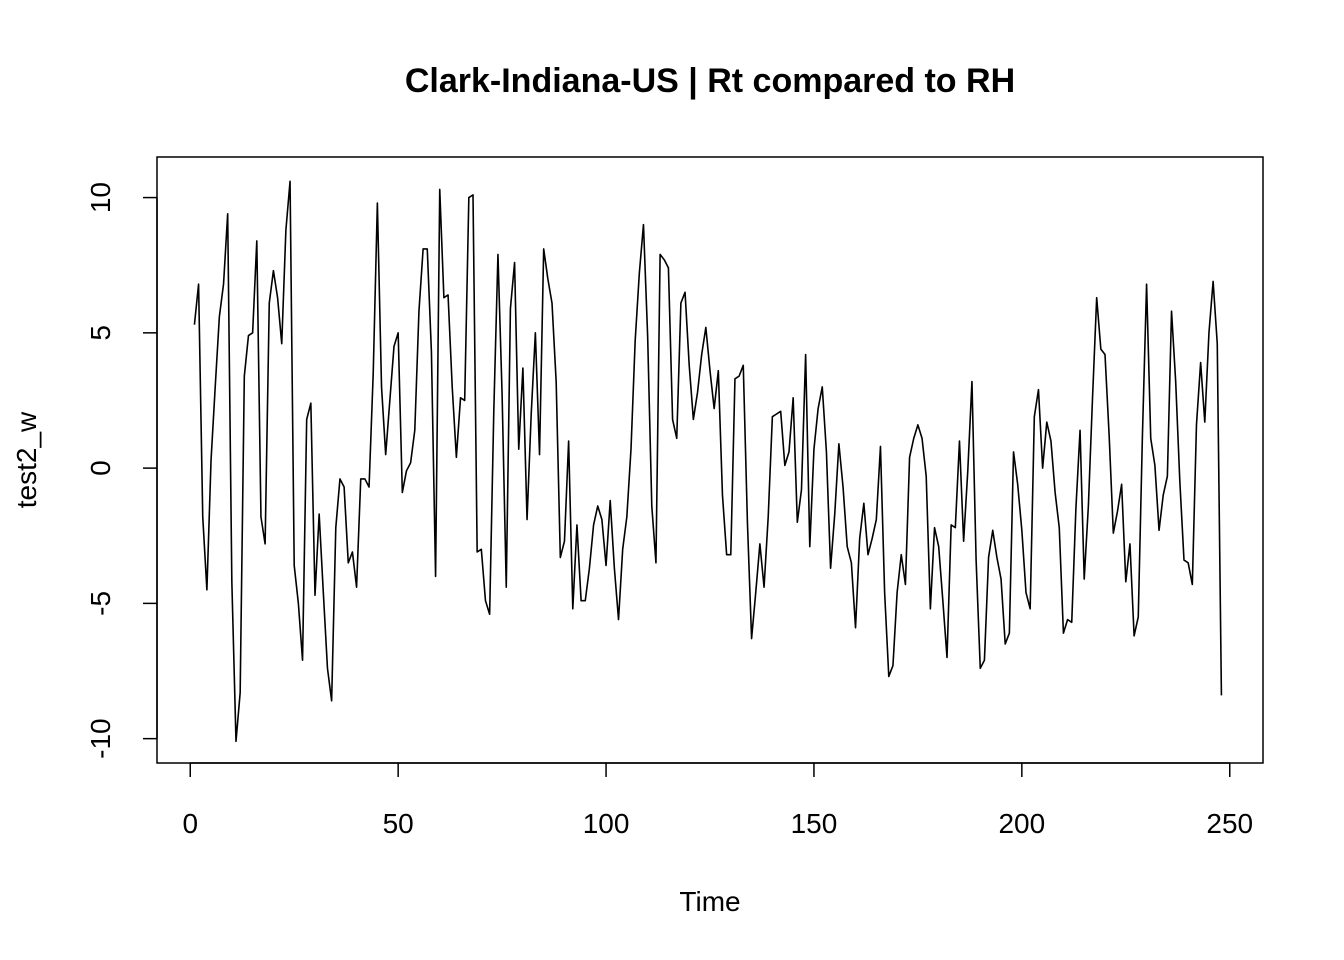 The image size is (1344, 960). What do you see at coordinates (1021, 823) in the screenshot?
I see `x-tick-label: 200` at bounding box center [1021, 823].